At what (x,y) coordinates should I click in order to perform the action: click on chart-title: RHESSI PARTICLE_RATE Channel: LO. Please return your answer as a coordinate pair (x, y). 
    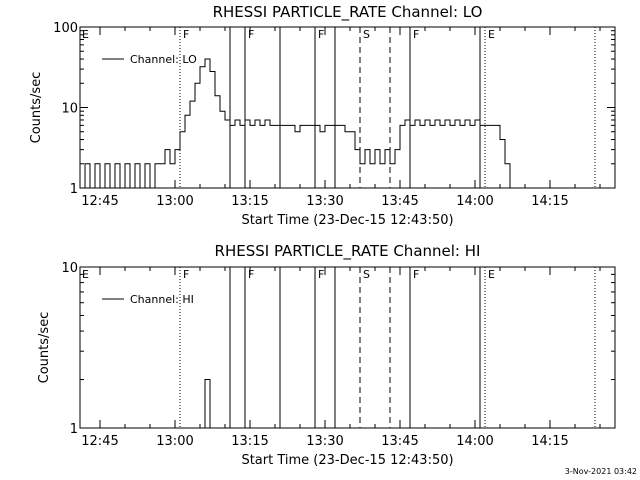
    Looking at the image, I should click on (348, 12).